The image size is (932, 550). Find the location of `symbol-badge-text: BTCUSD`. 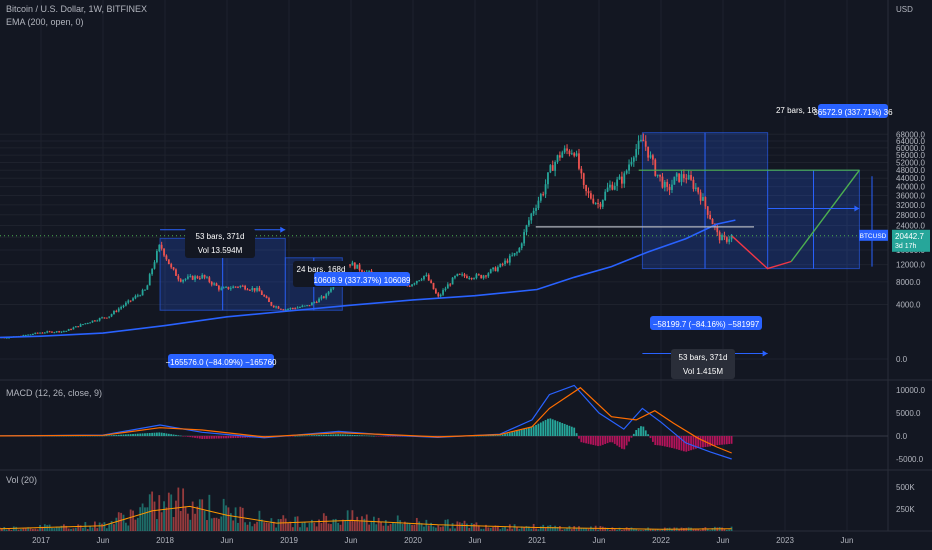

symbol-badge-text: BTCUSD is located at coordinates (873, 236).